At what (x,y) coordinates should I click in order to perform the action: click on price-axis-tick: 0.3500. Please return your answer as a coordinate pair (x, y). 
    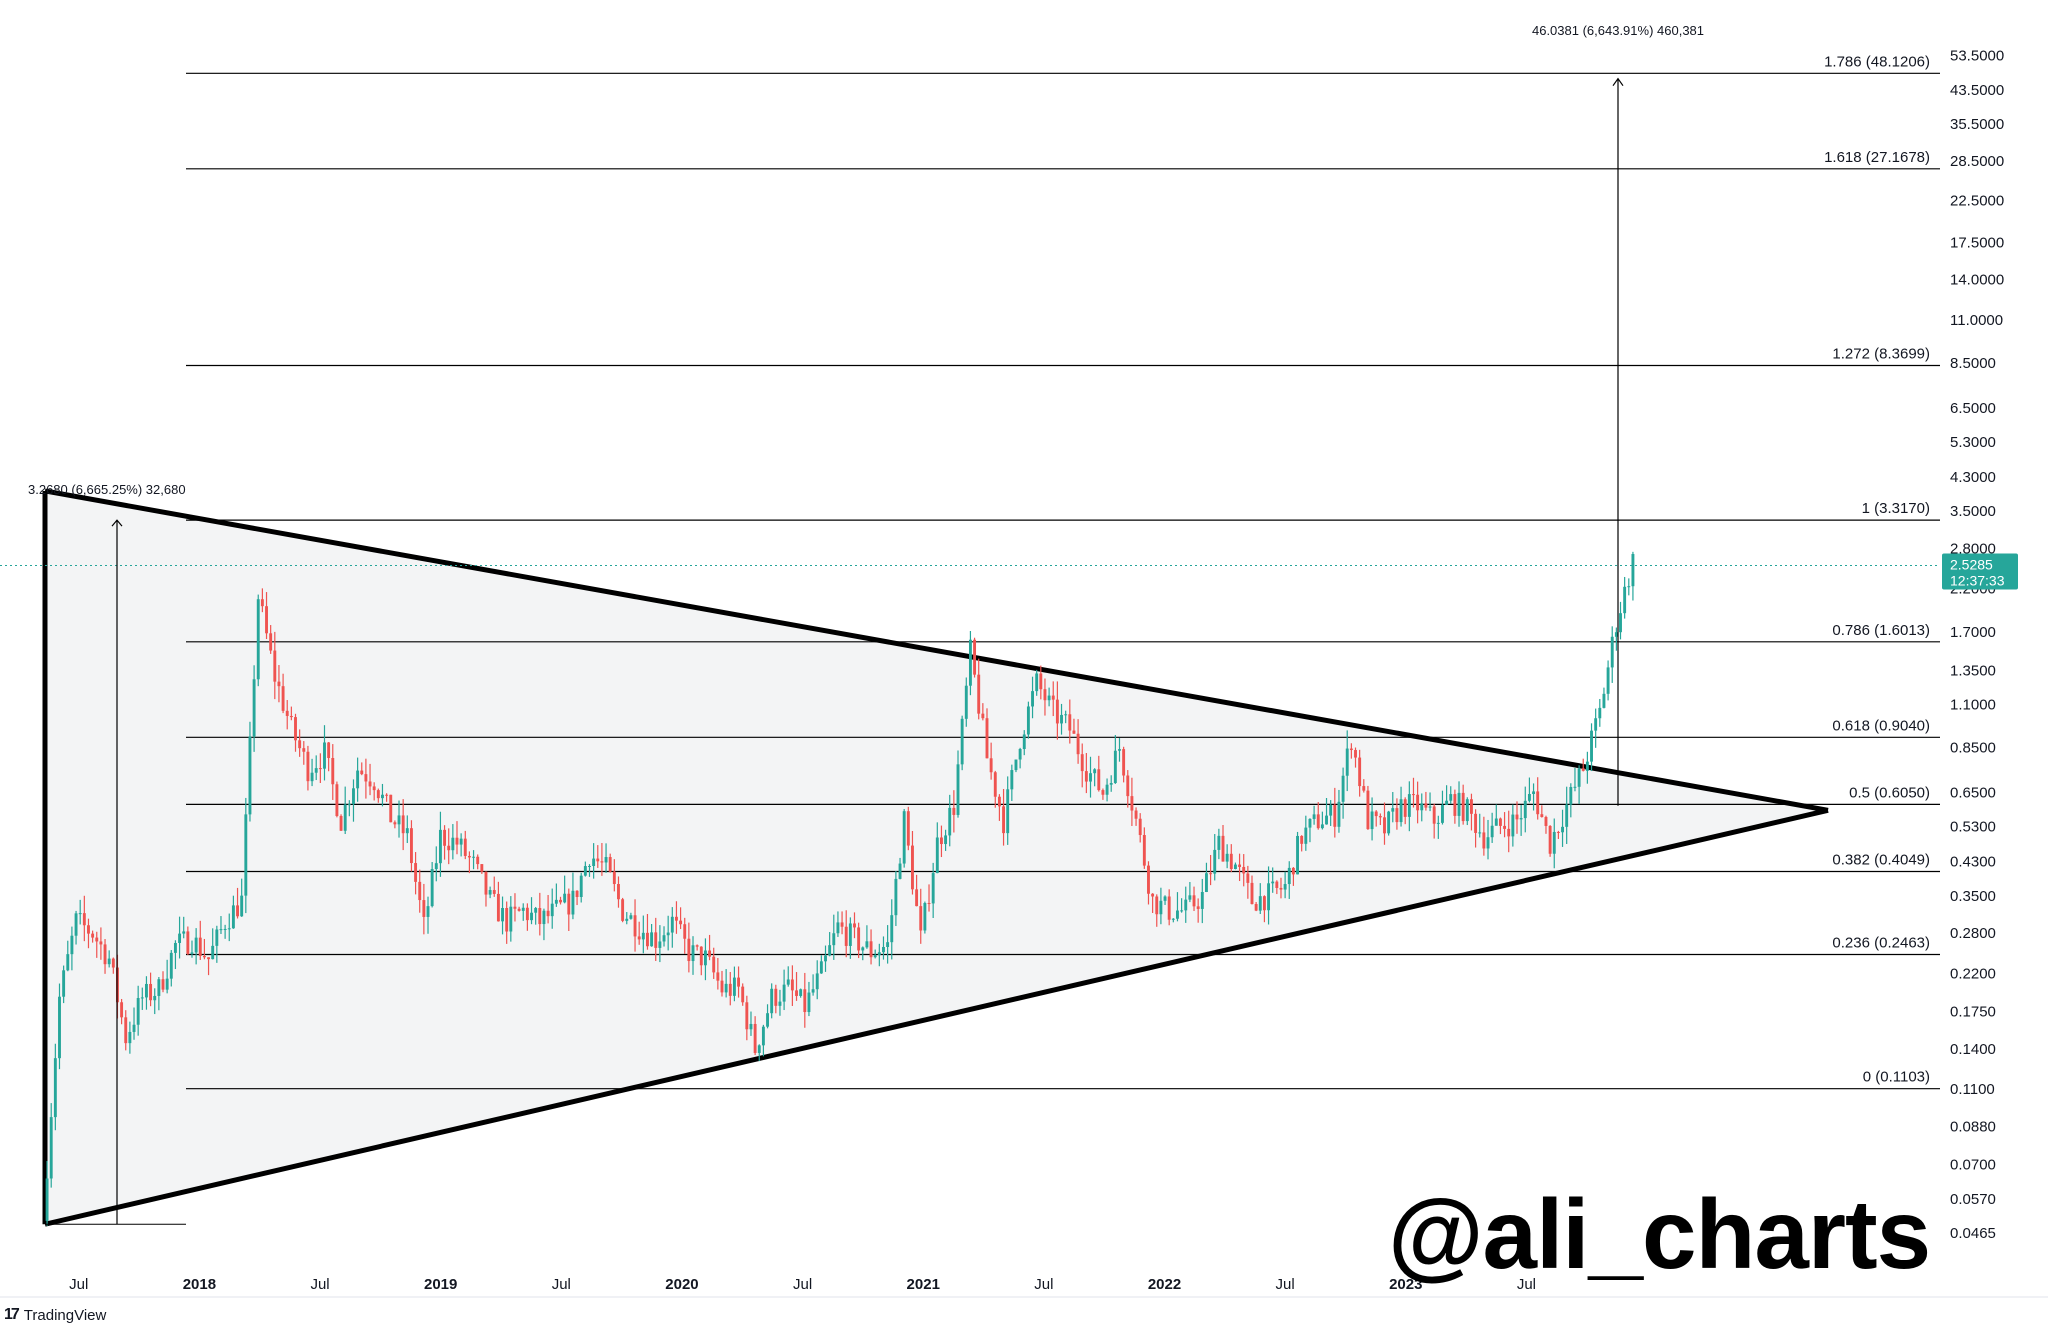
    Looking at the image, I should click on (1973, 896).